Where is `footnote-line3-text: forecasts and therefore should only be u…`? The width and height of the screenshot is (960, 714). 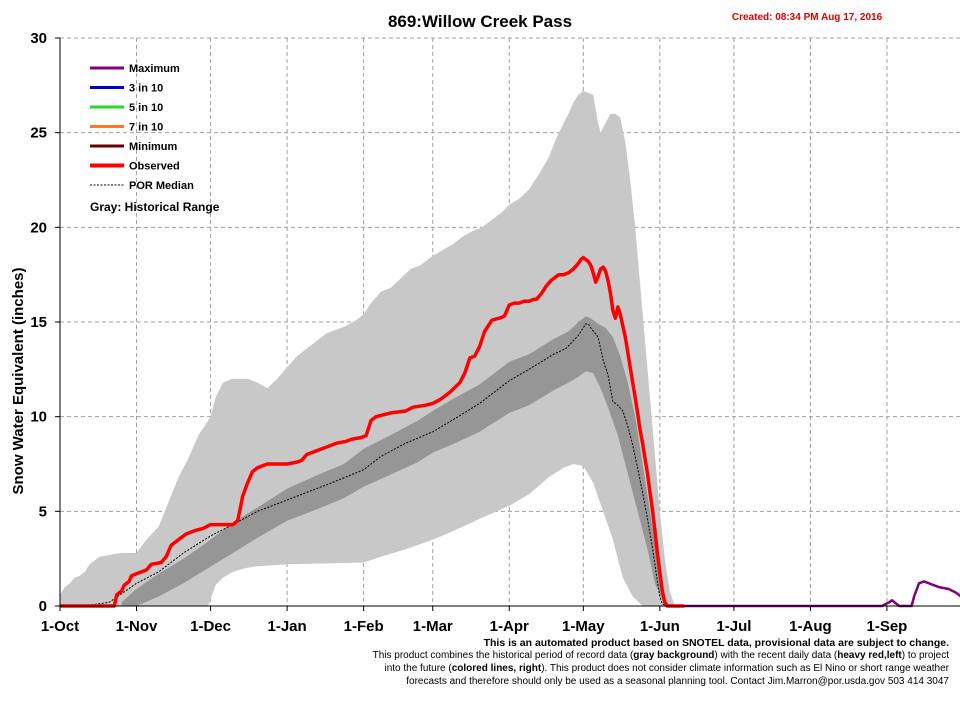 footnote-line3-text: forecasts and therefore should only be u… is located at coordinates (677, 681).